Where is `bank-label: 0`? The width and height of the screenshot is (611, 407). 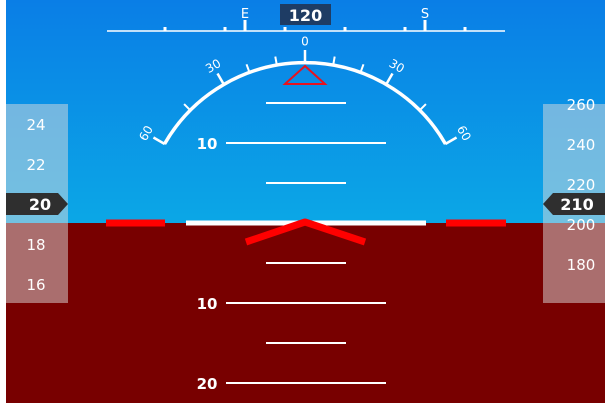 bank-label: 0 is located at coordinates (305, 42).